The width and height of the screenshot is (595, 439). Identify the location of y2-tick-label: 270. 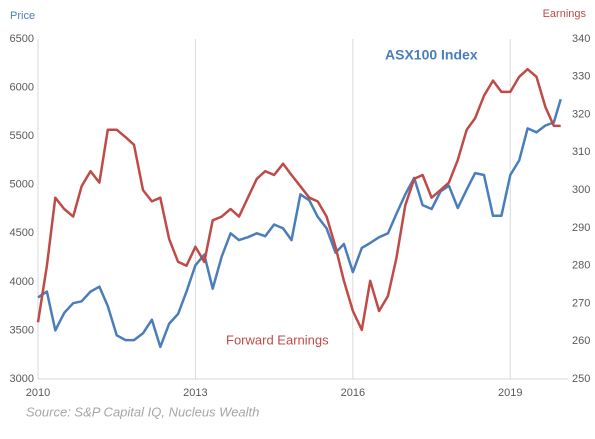
(581, 303).